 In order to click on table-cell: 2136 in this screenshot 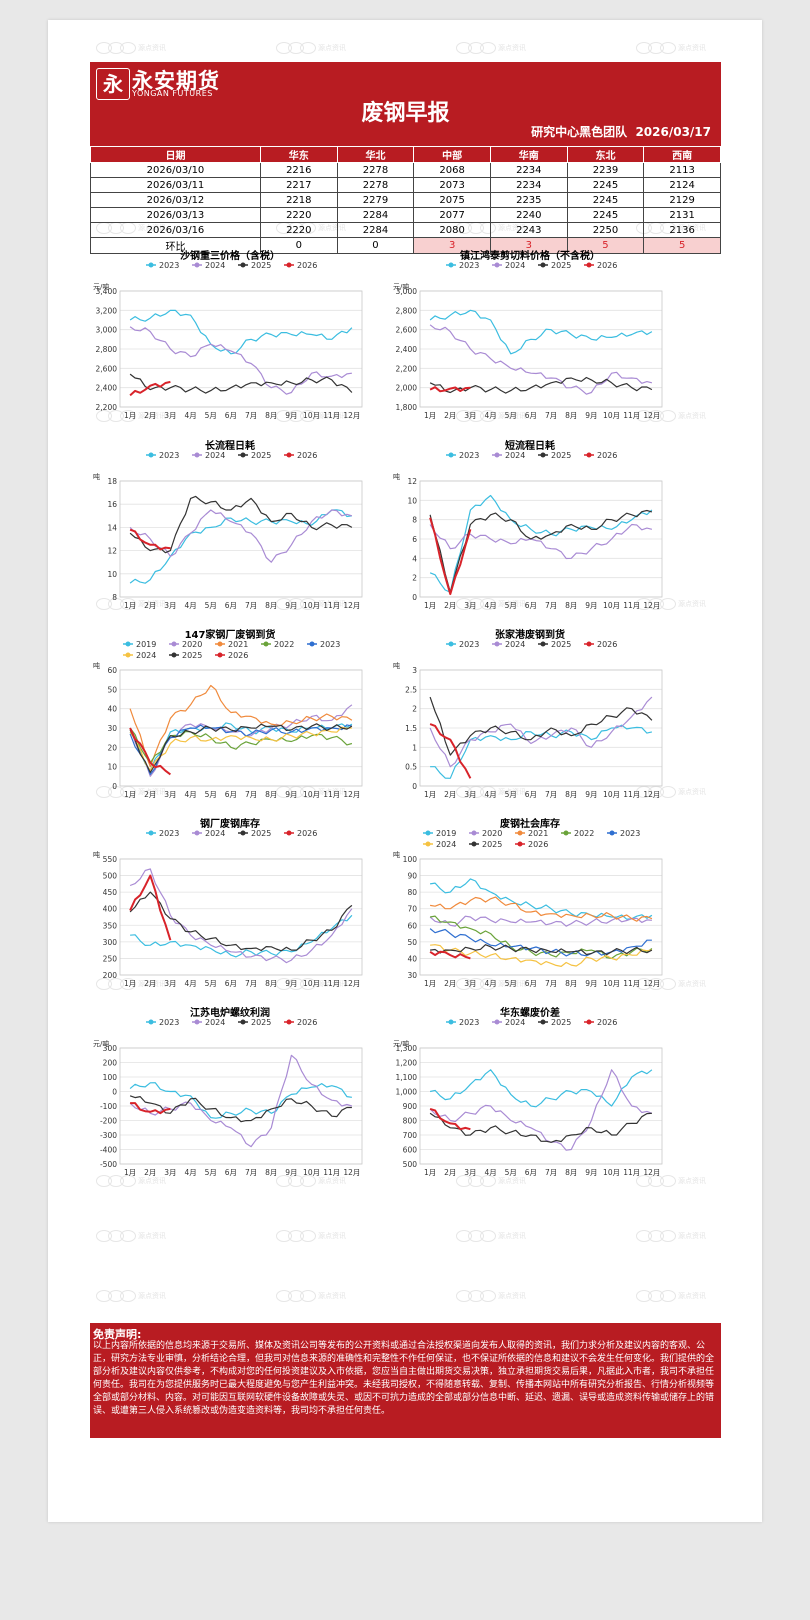, I will do `click(682, 230)`.